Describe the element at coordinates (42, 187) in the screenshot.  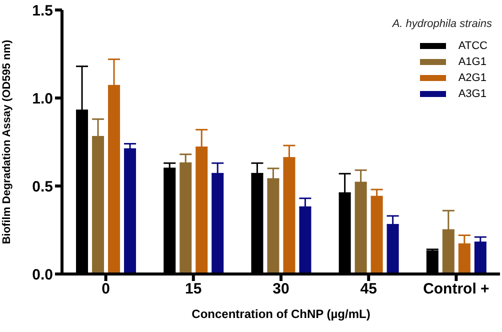
I see `y-tick-label: 0.5` at that location.